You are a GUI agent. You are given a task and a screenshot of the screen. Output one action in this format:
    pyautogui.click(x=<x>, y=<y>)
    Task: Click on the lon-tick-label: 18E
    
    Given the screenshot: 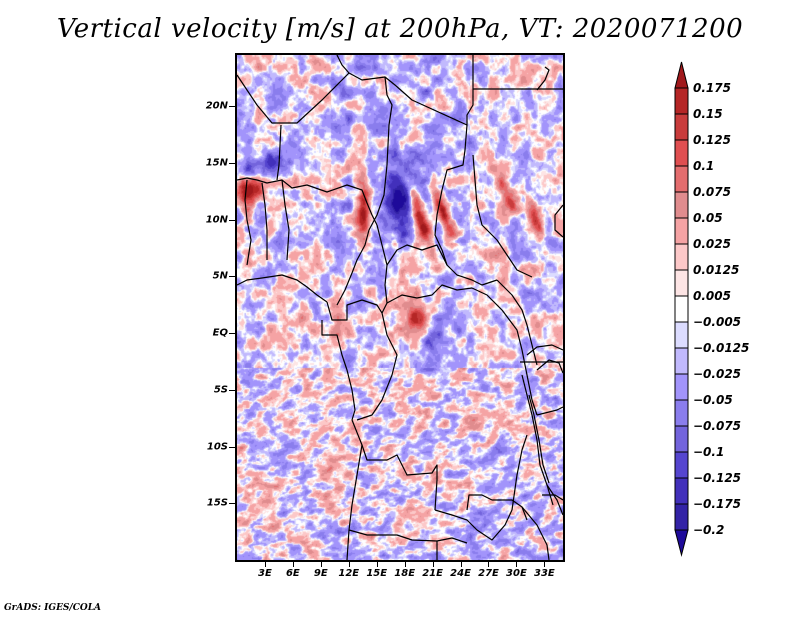 What is the action you would take?
    pyautogui.click(x=405, y=573)
    